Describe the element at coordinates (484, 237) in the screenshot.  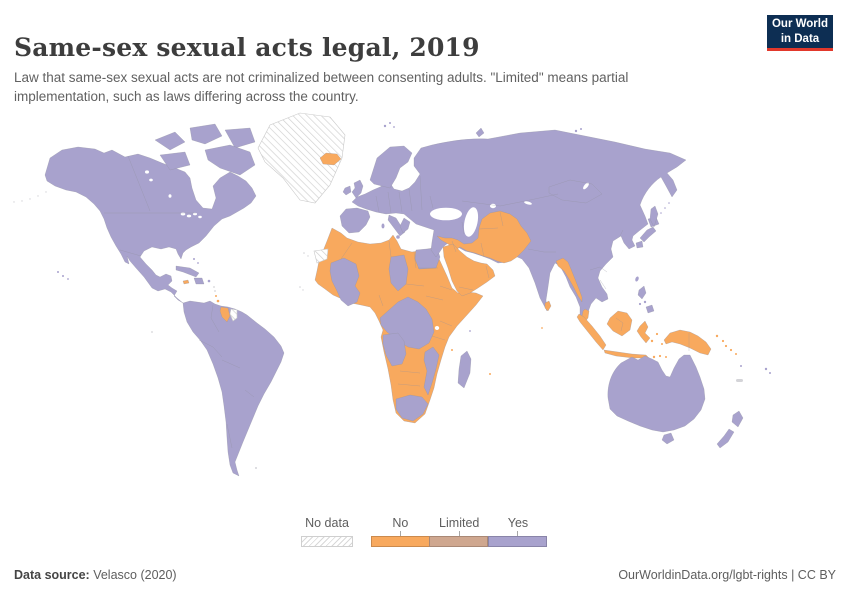
I see `region-middle-east-central-asia` at that location.